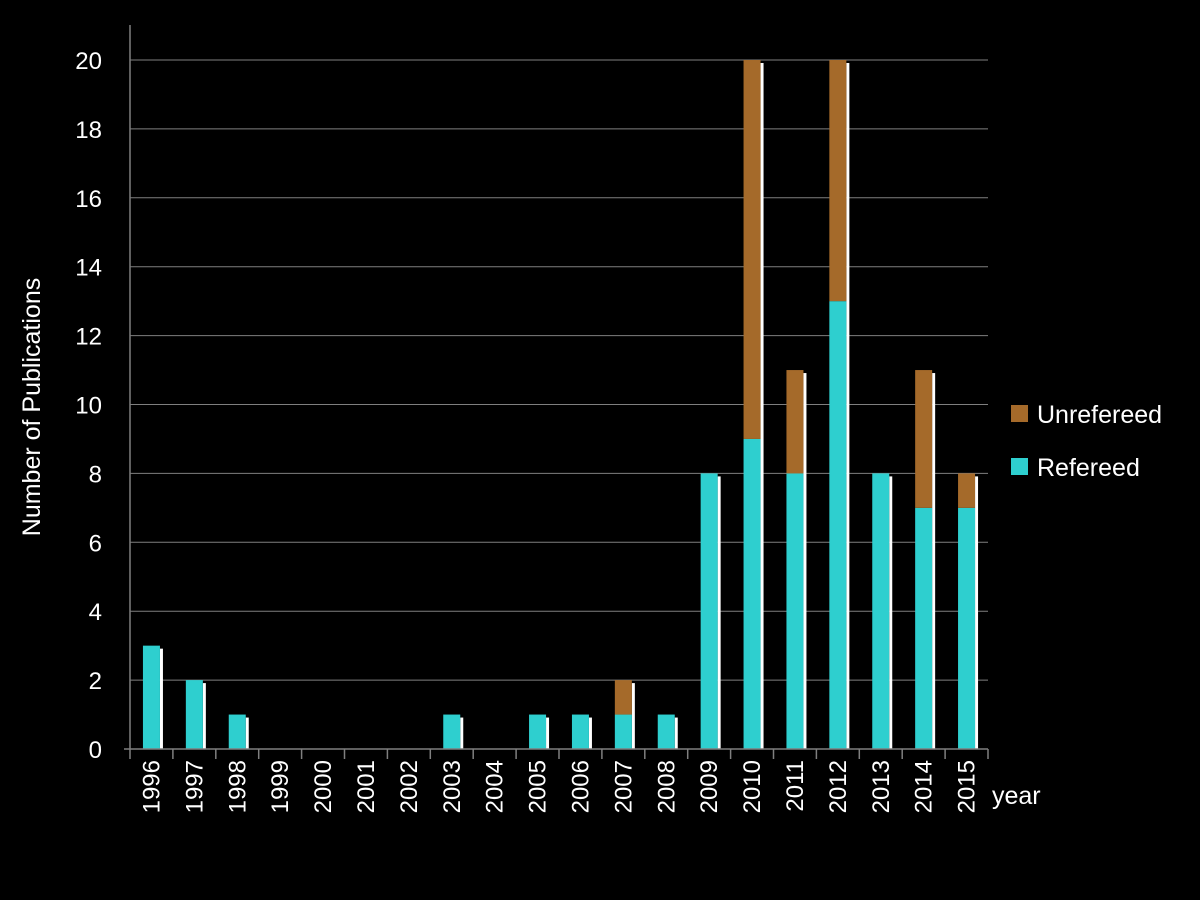  I want to click on y-tick-label: 14, so click(88, 268).